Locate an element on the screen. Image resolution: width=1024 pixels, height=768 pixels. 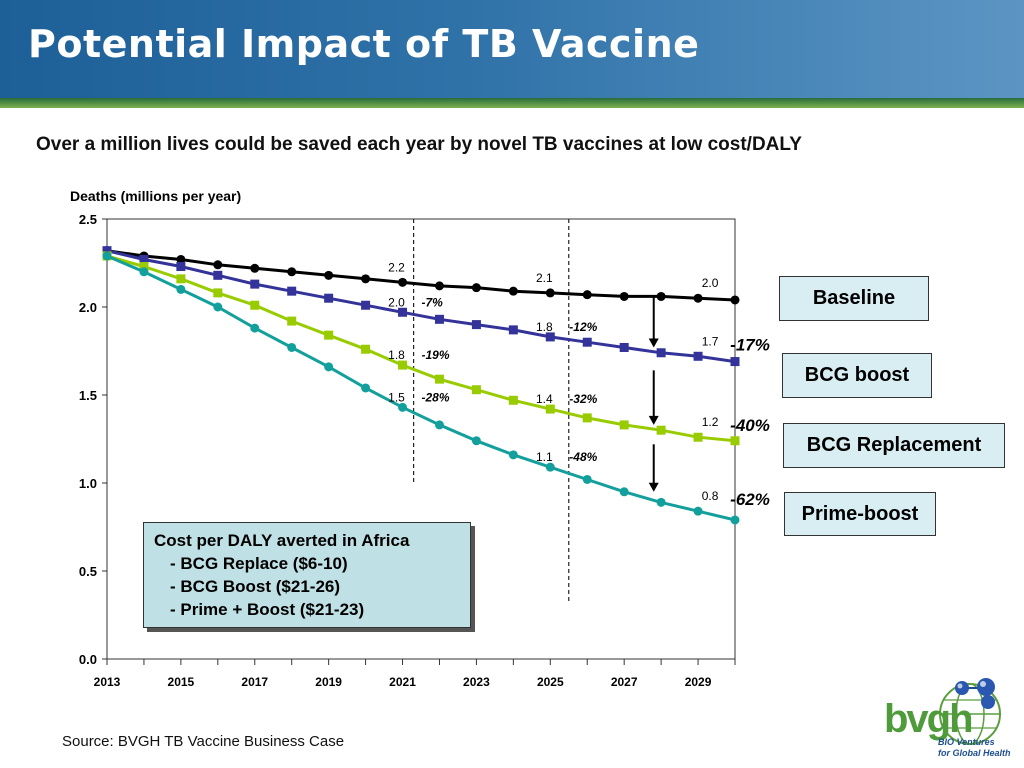
percent-change-label: -48% is located at coordinates (583, 457).